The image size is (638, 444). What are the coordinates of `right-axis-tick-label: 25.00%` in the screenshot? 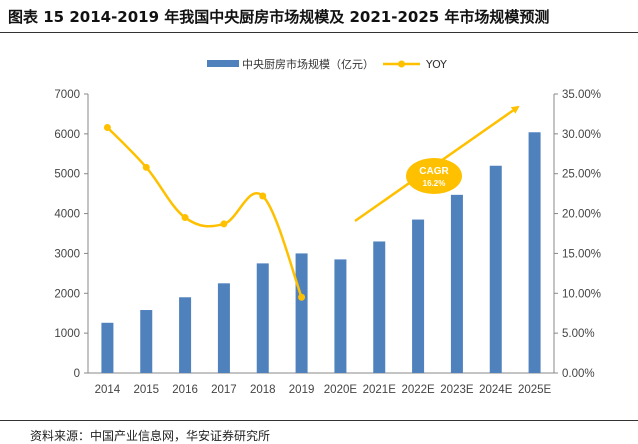 It's located at (581, 175).